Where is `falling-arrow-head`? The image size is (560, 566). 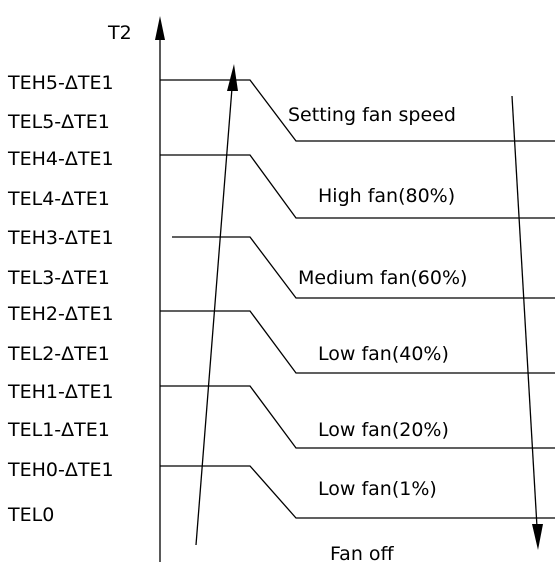
falling-arrow-head is located at coordinates (537, 537).